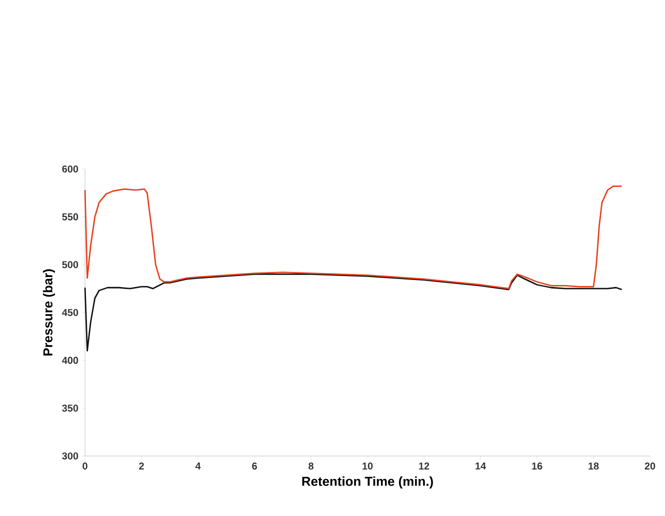 This screenshot has height=516, width=665. What do you see at coordinates (650, 466) in the screenshot?
I see `x-tick-label: 20` at bounding box center [650, 466].